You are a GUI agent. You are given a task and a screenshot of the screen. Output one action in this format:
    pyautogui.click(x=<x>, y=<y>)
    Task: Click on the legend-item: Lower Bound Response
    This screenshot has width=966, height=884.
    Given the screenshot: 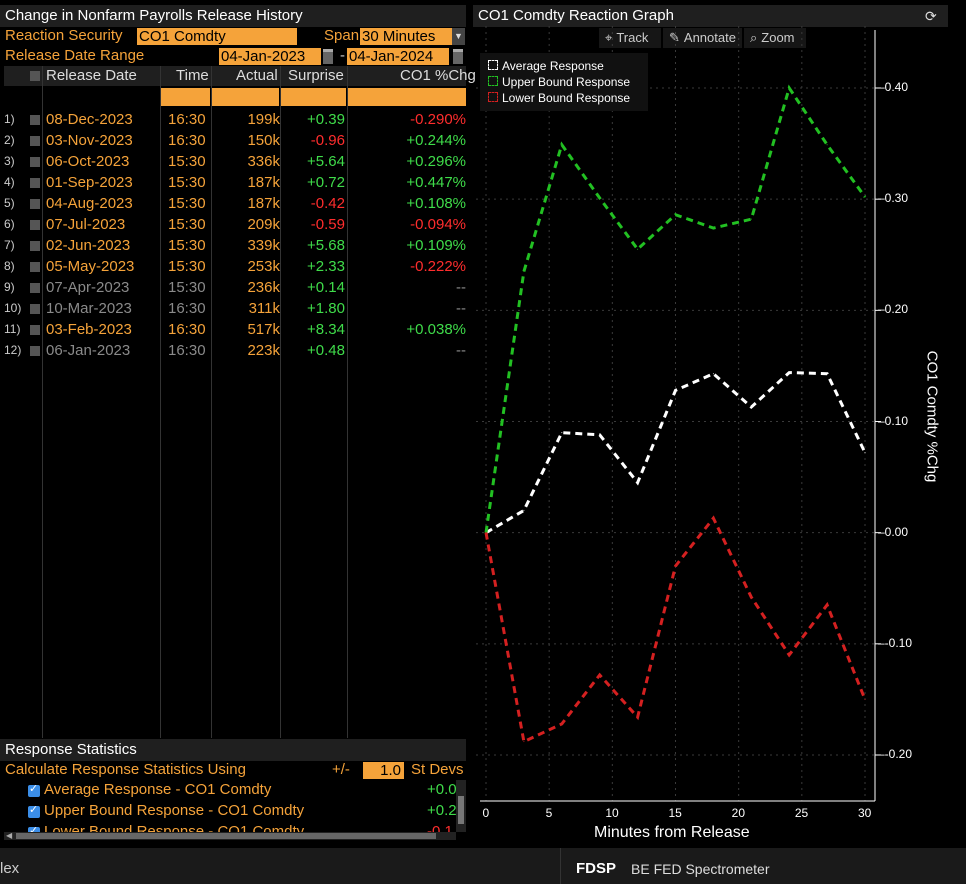 What is the action you would take?
    pyautogui.click(x=559, y=98)
    